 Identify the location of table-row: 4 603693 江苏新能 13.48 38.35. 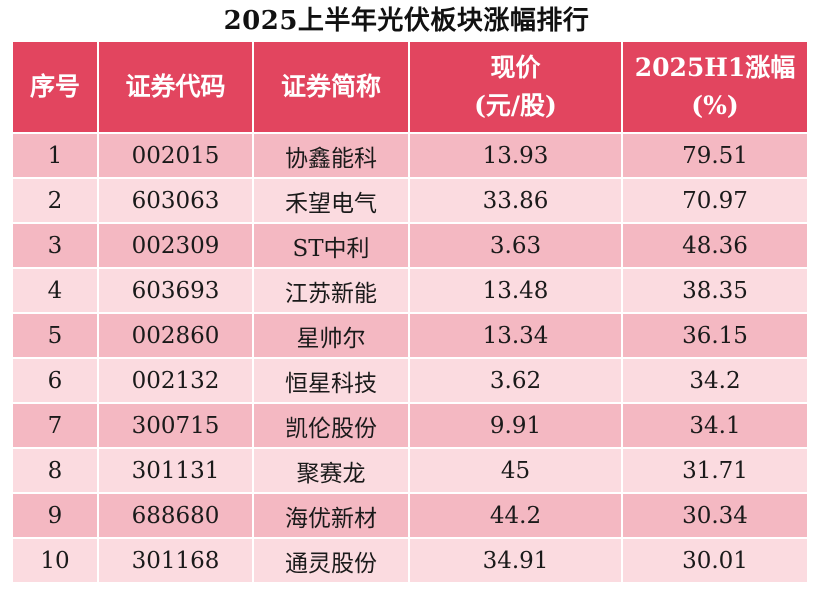
(410, 290).